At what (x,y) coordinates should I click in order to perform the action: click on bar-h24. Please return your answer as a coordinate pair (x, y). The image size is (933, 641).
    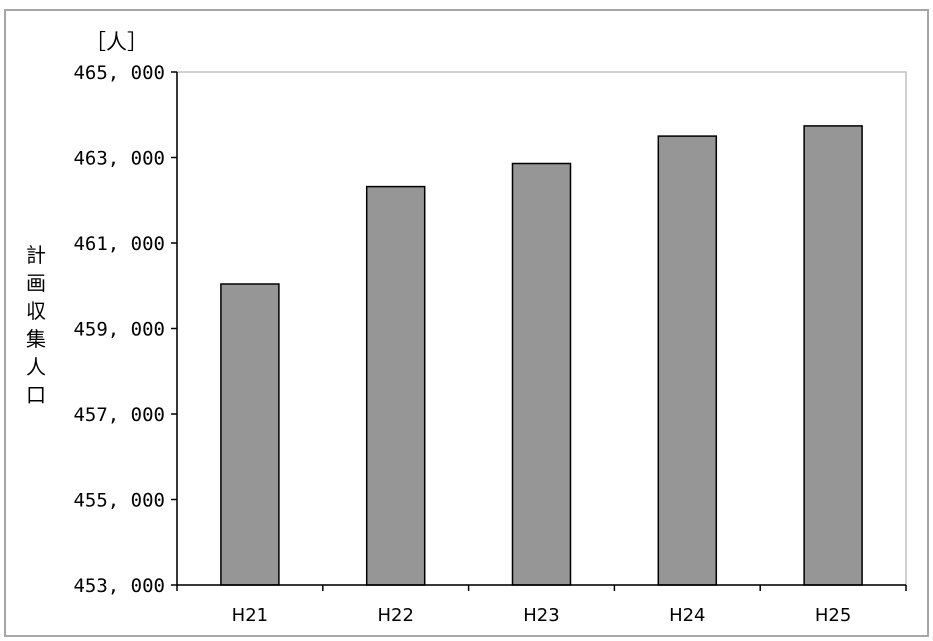
    Looking at the image, I should click on (687, 360).